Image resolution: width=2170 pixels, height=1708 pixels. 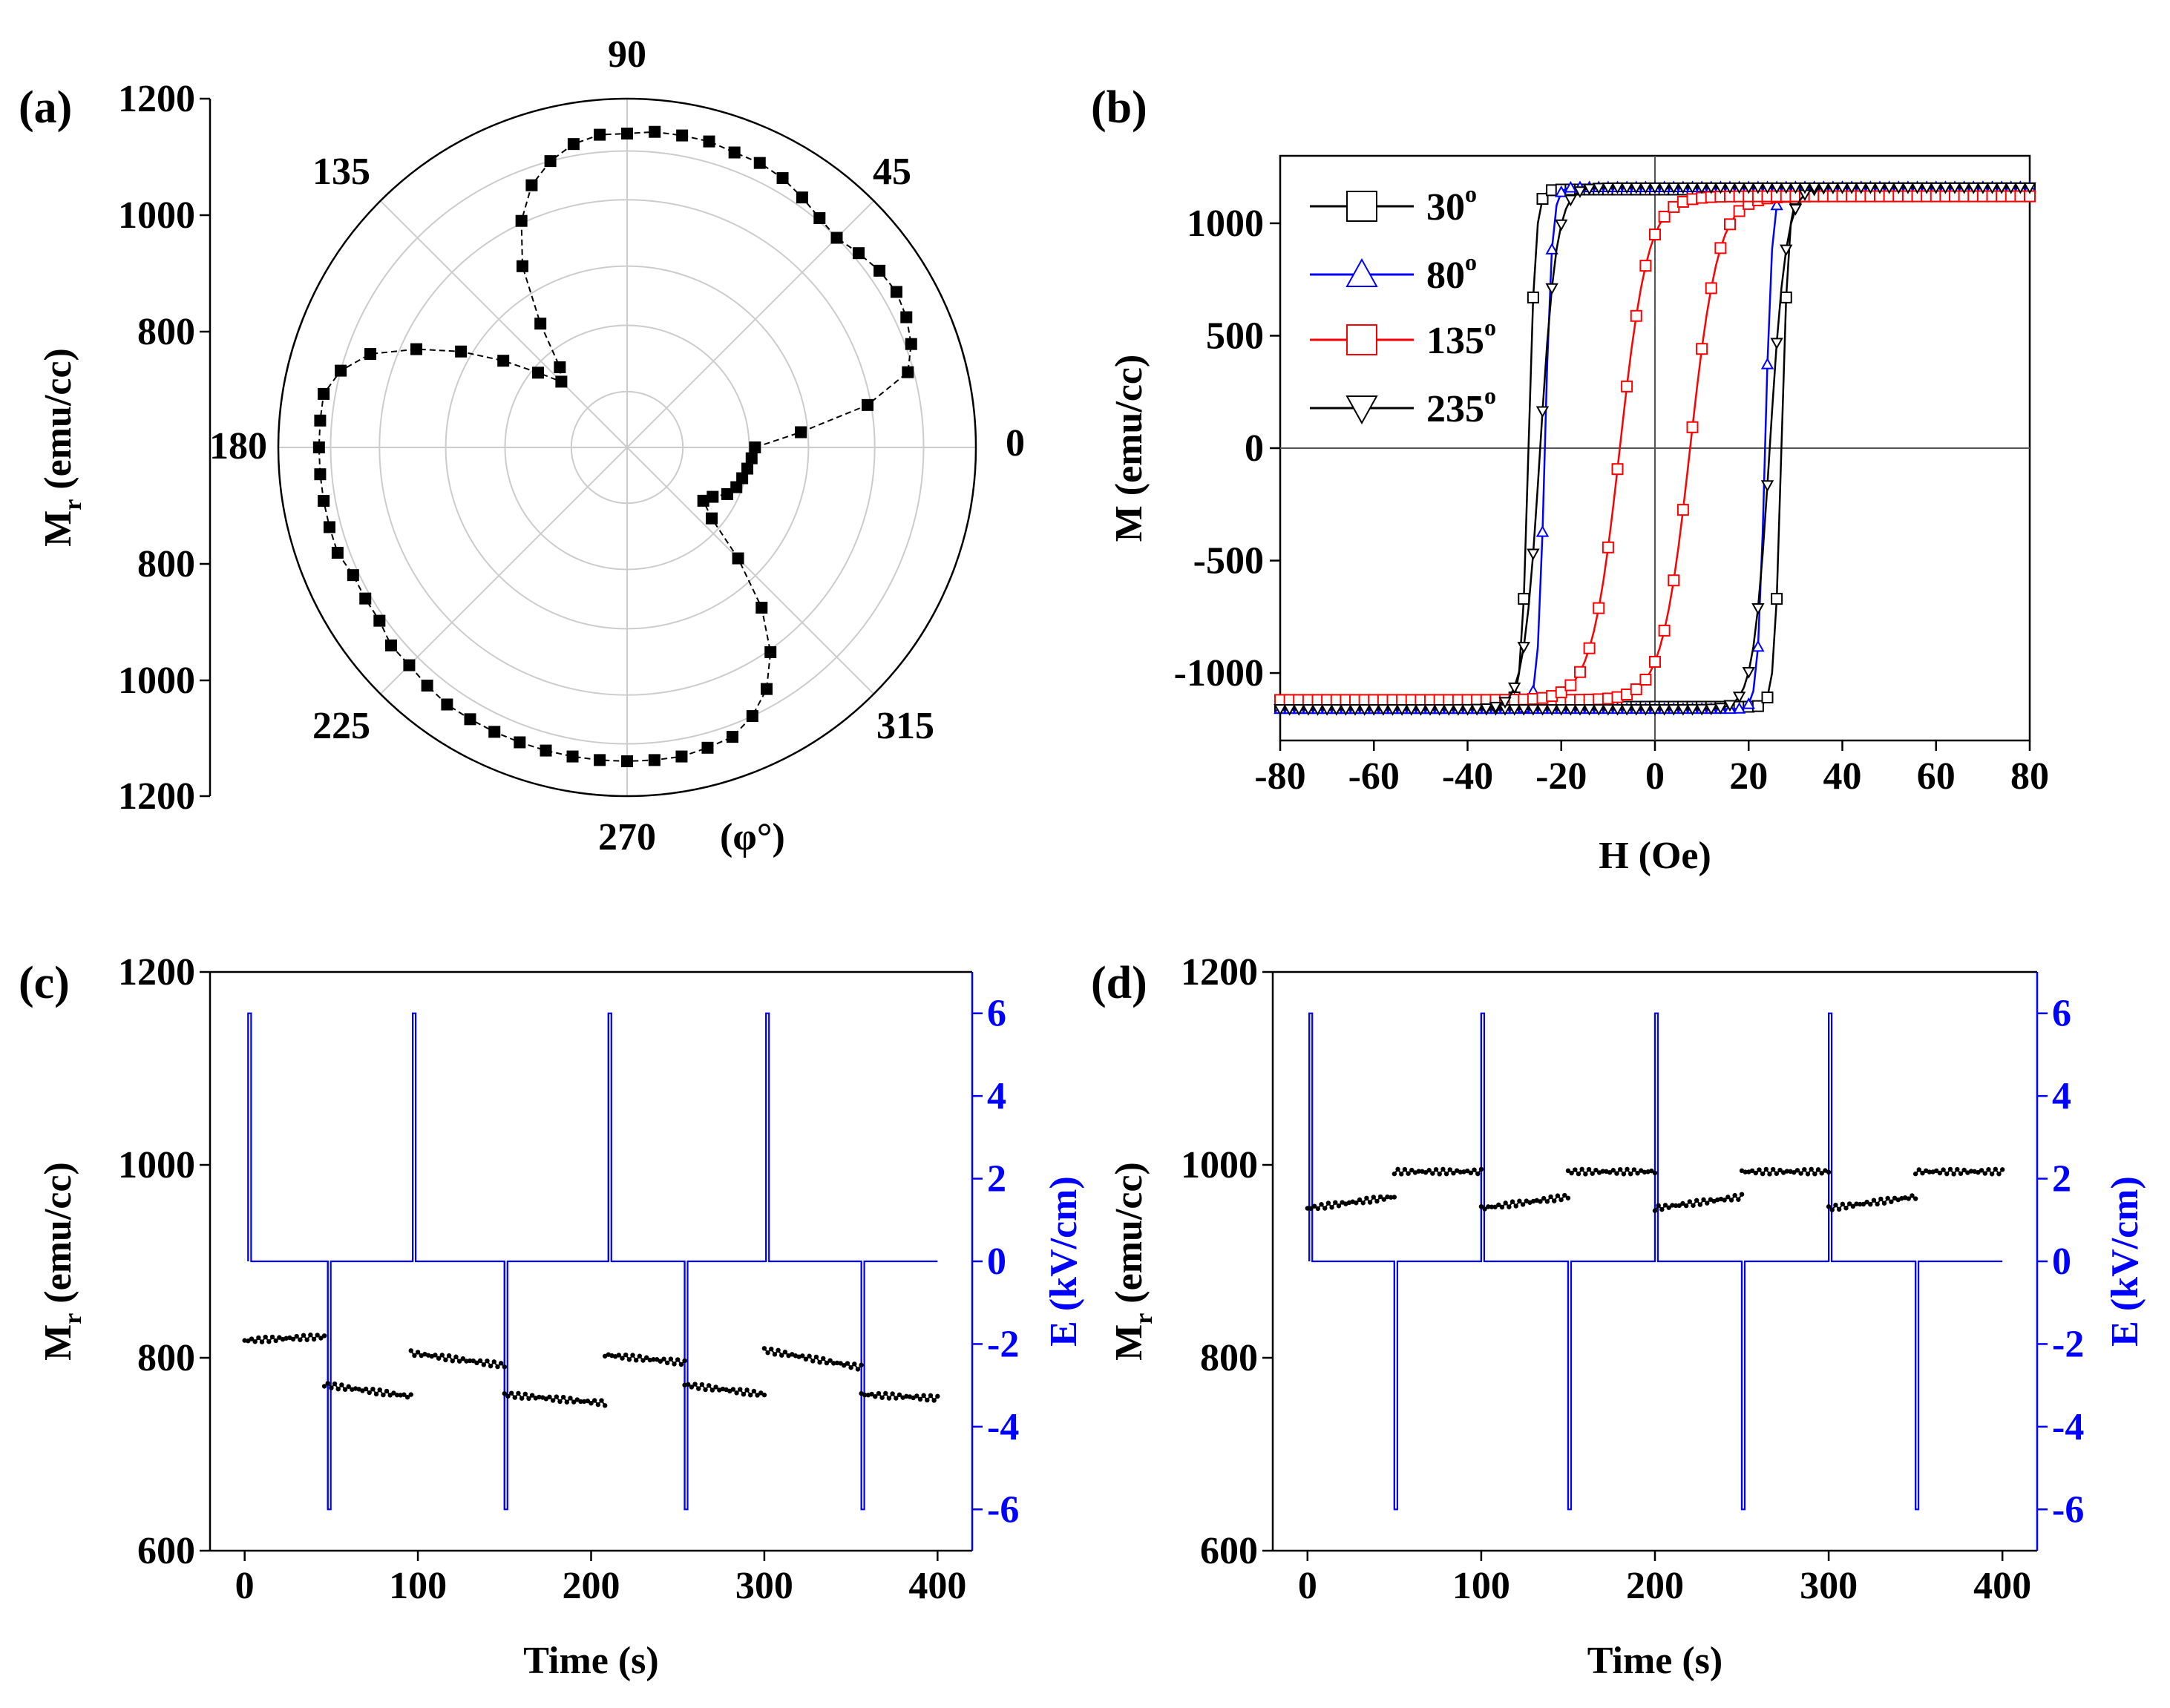 What do you see at coordinates (2125, 1261) in the screenshot?
I see `y2-axis-label: E (kV/cm)` at bounding box center [2125, 1261].